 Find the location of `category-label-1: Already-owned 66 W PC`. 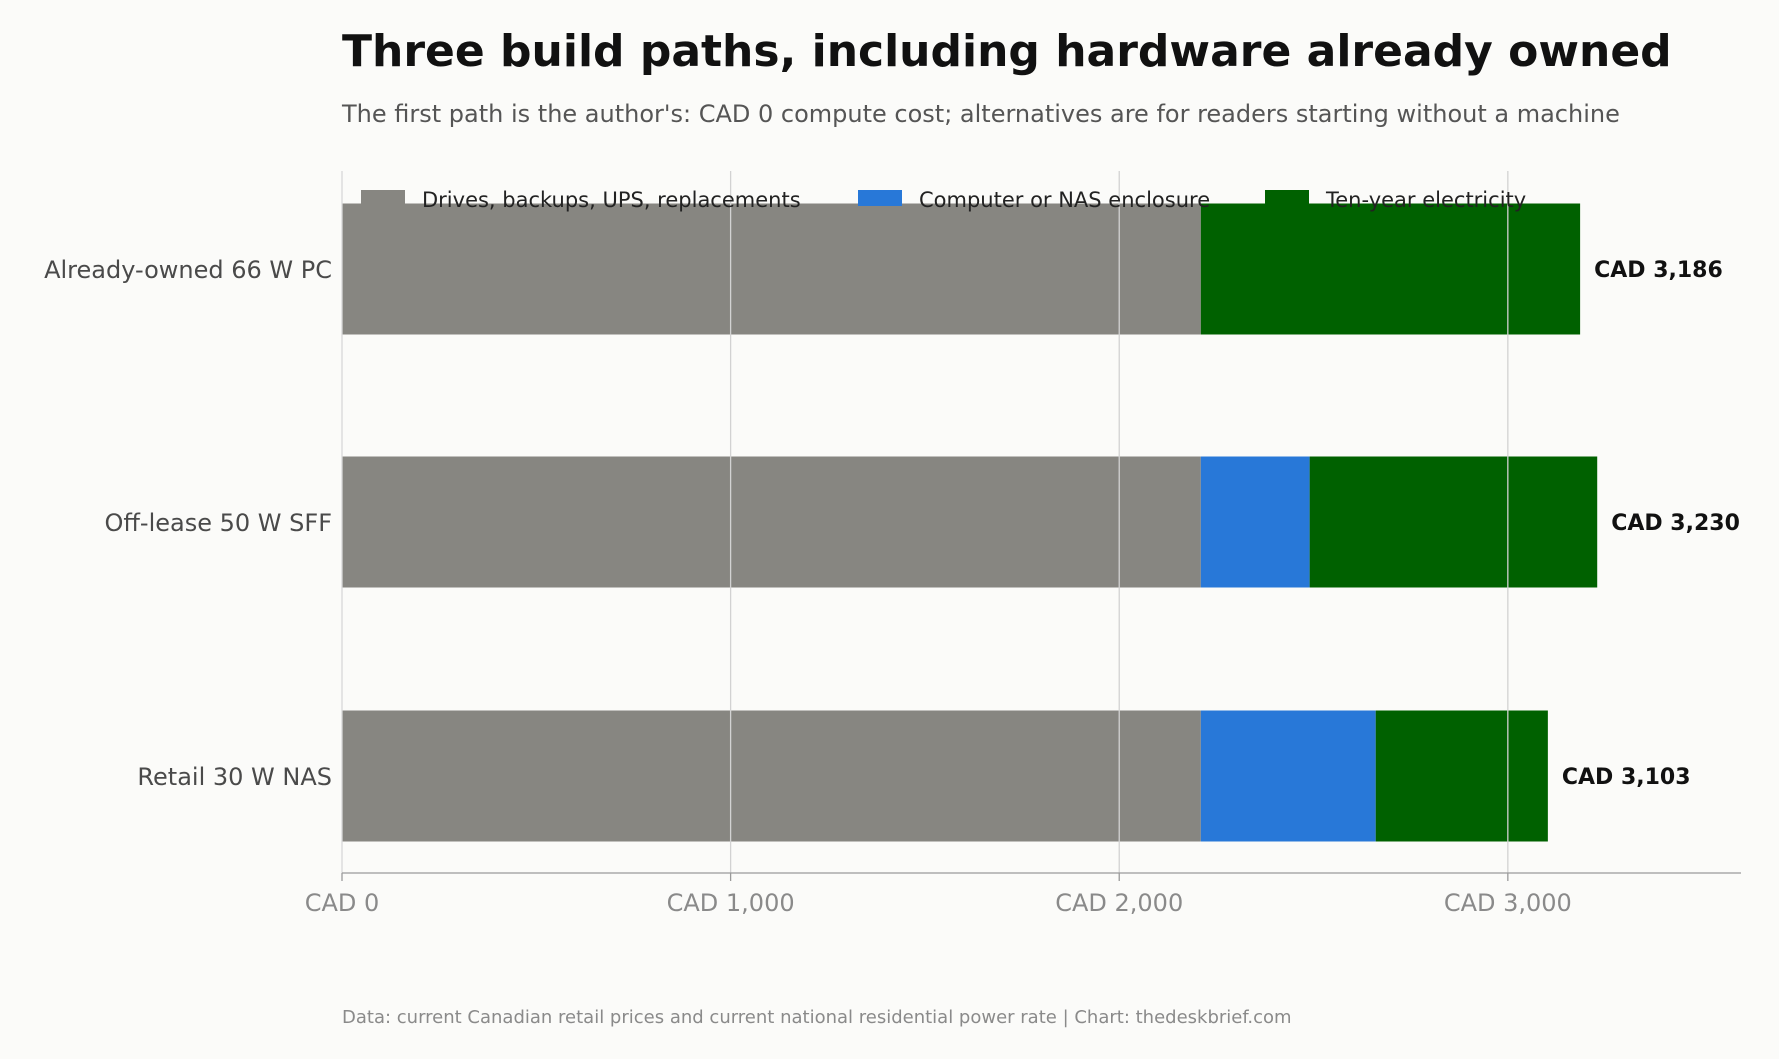

category-label-1: Already-owned 66 W PC is located at coordinates (188, 270).